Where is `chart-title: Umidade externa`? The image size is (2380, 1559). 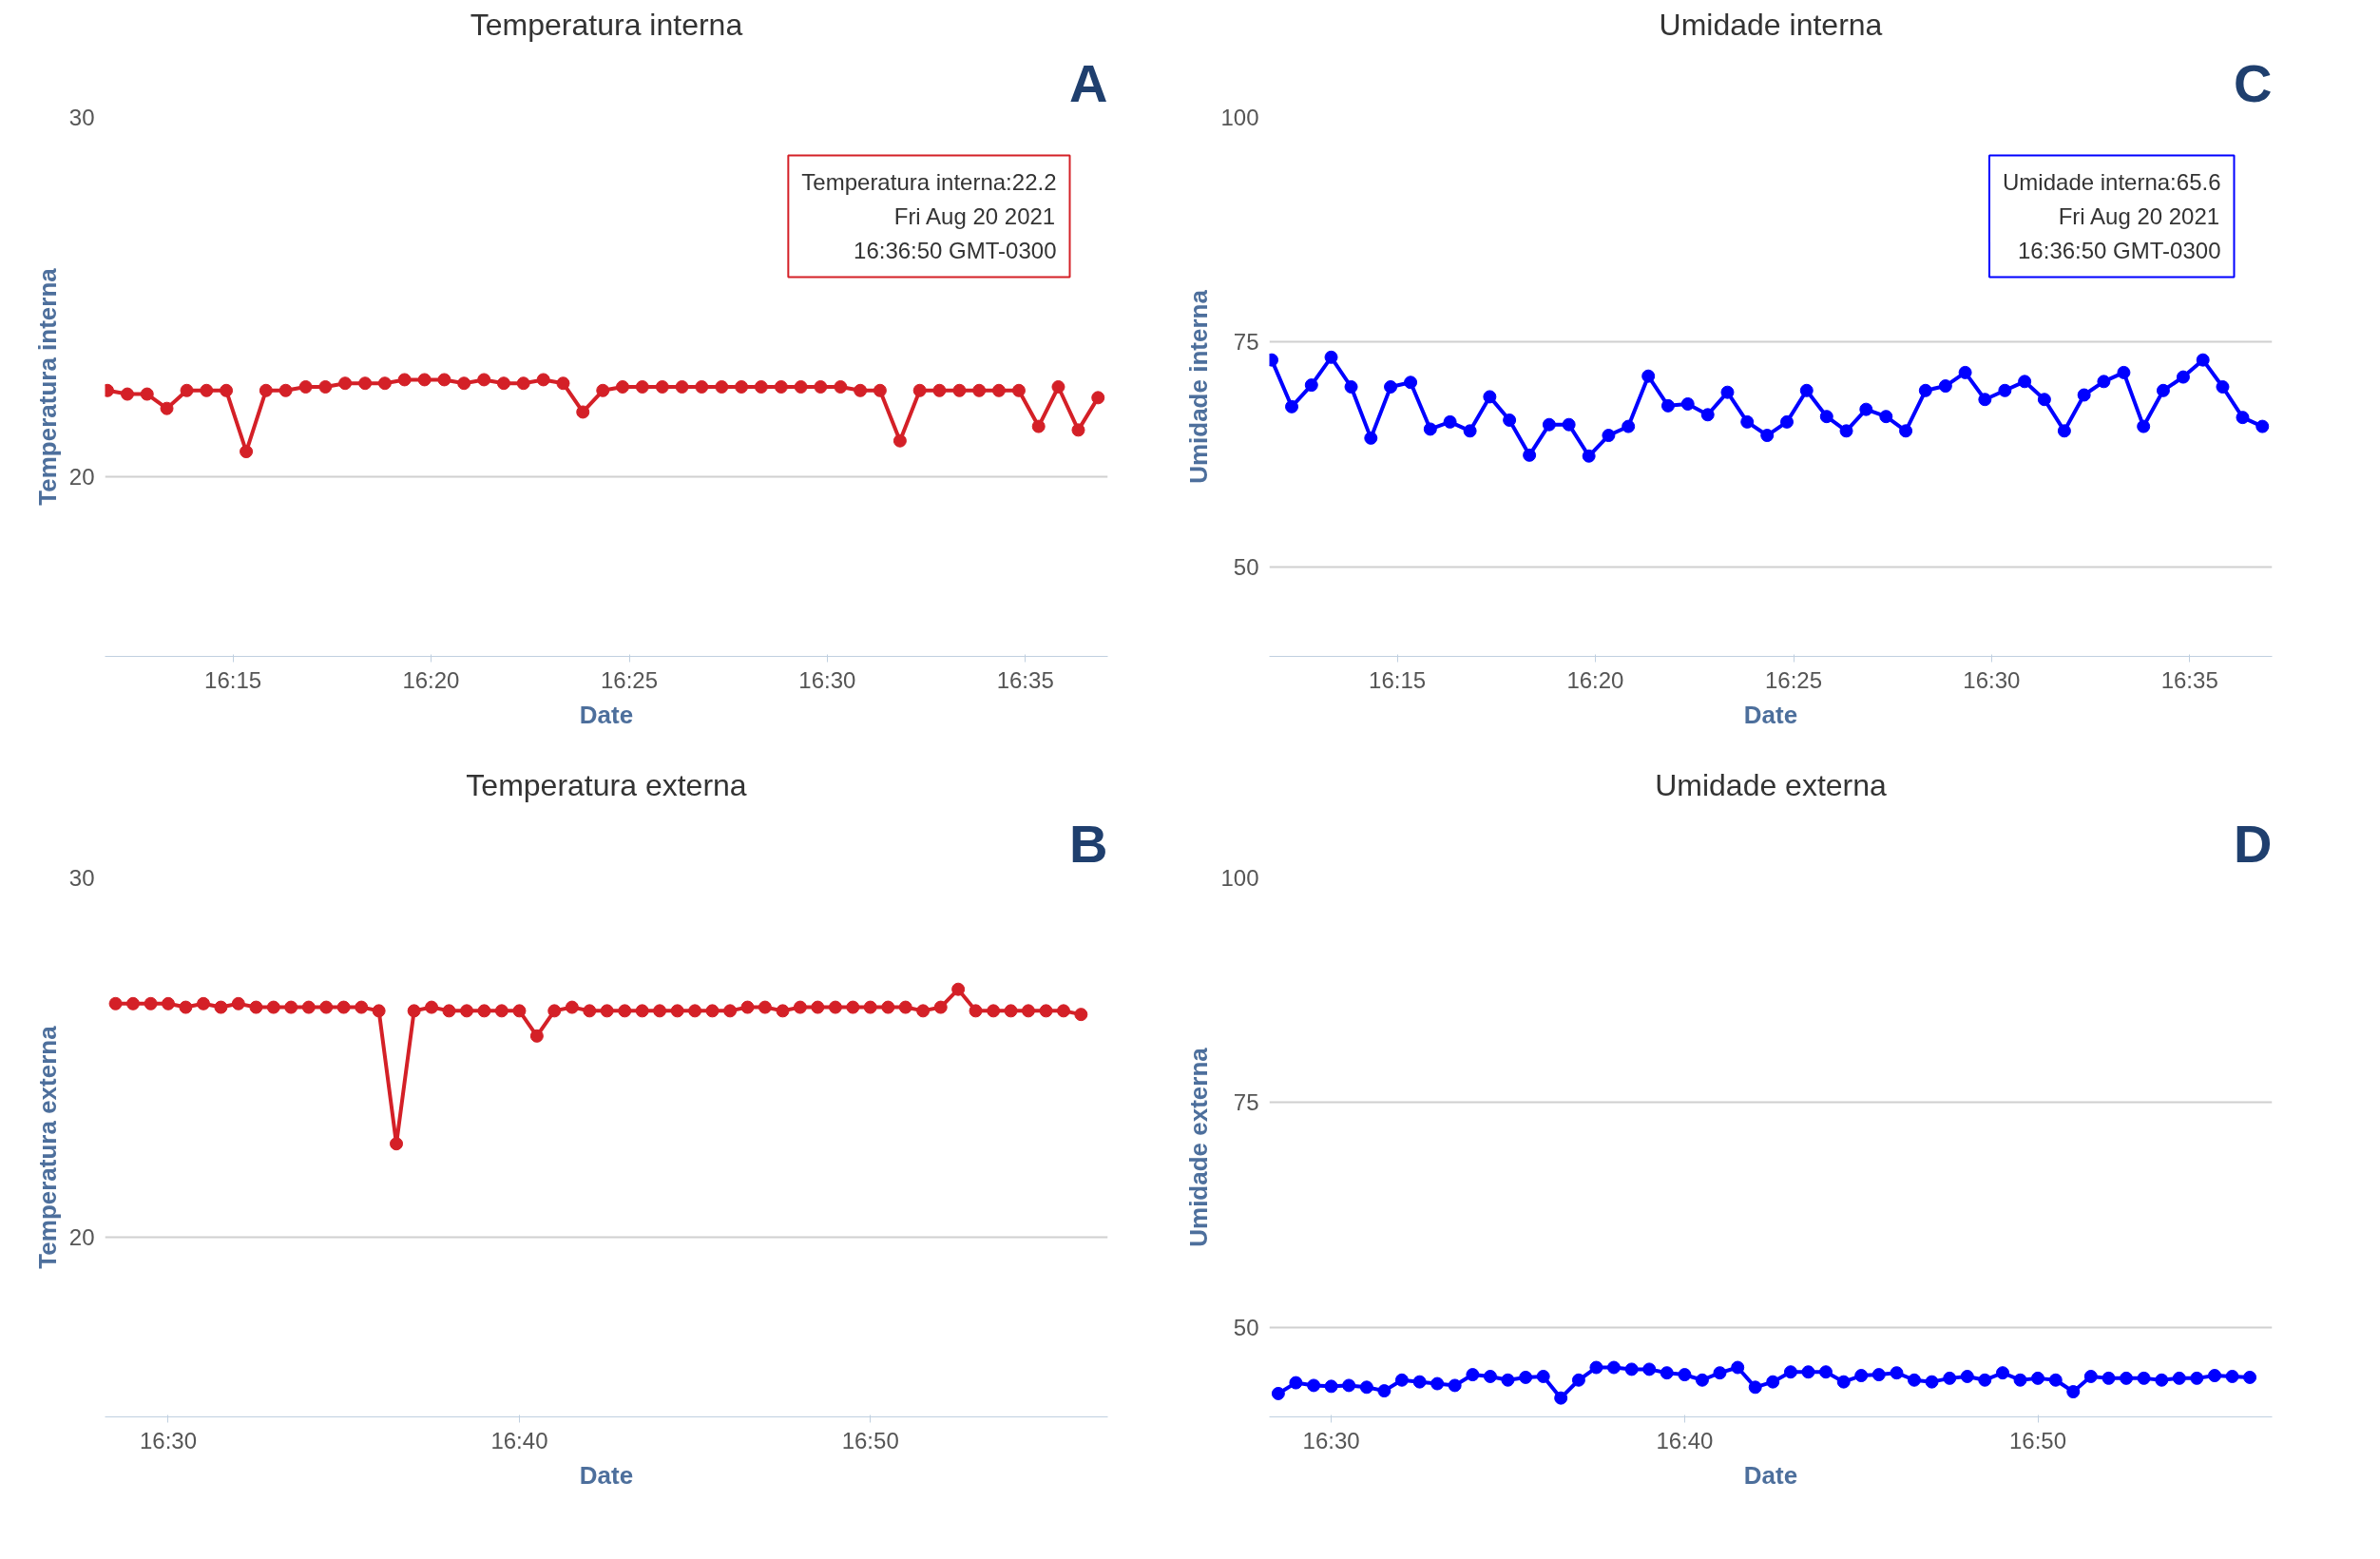
chart-title: Umidade externa is located at coordinates (1771, 784).